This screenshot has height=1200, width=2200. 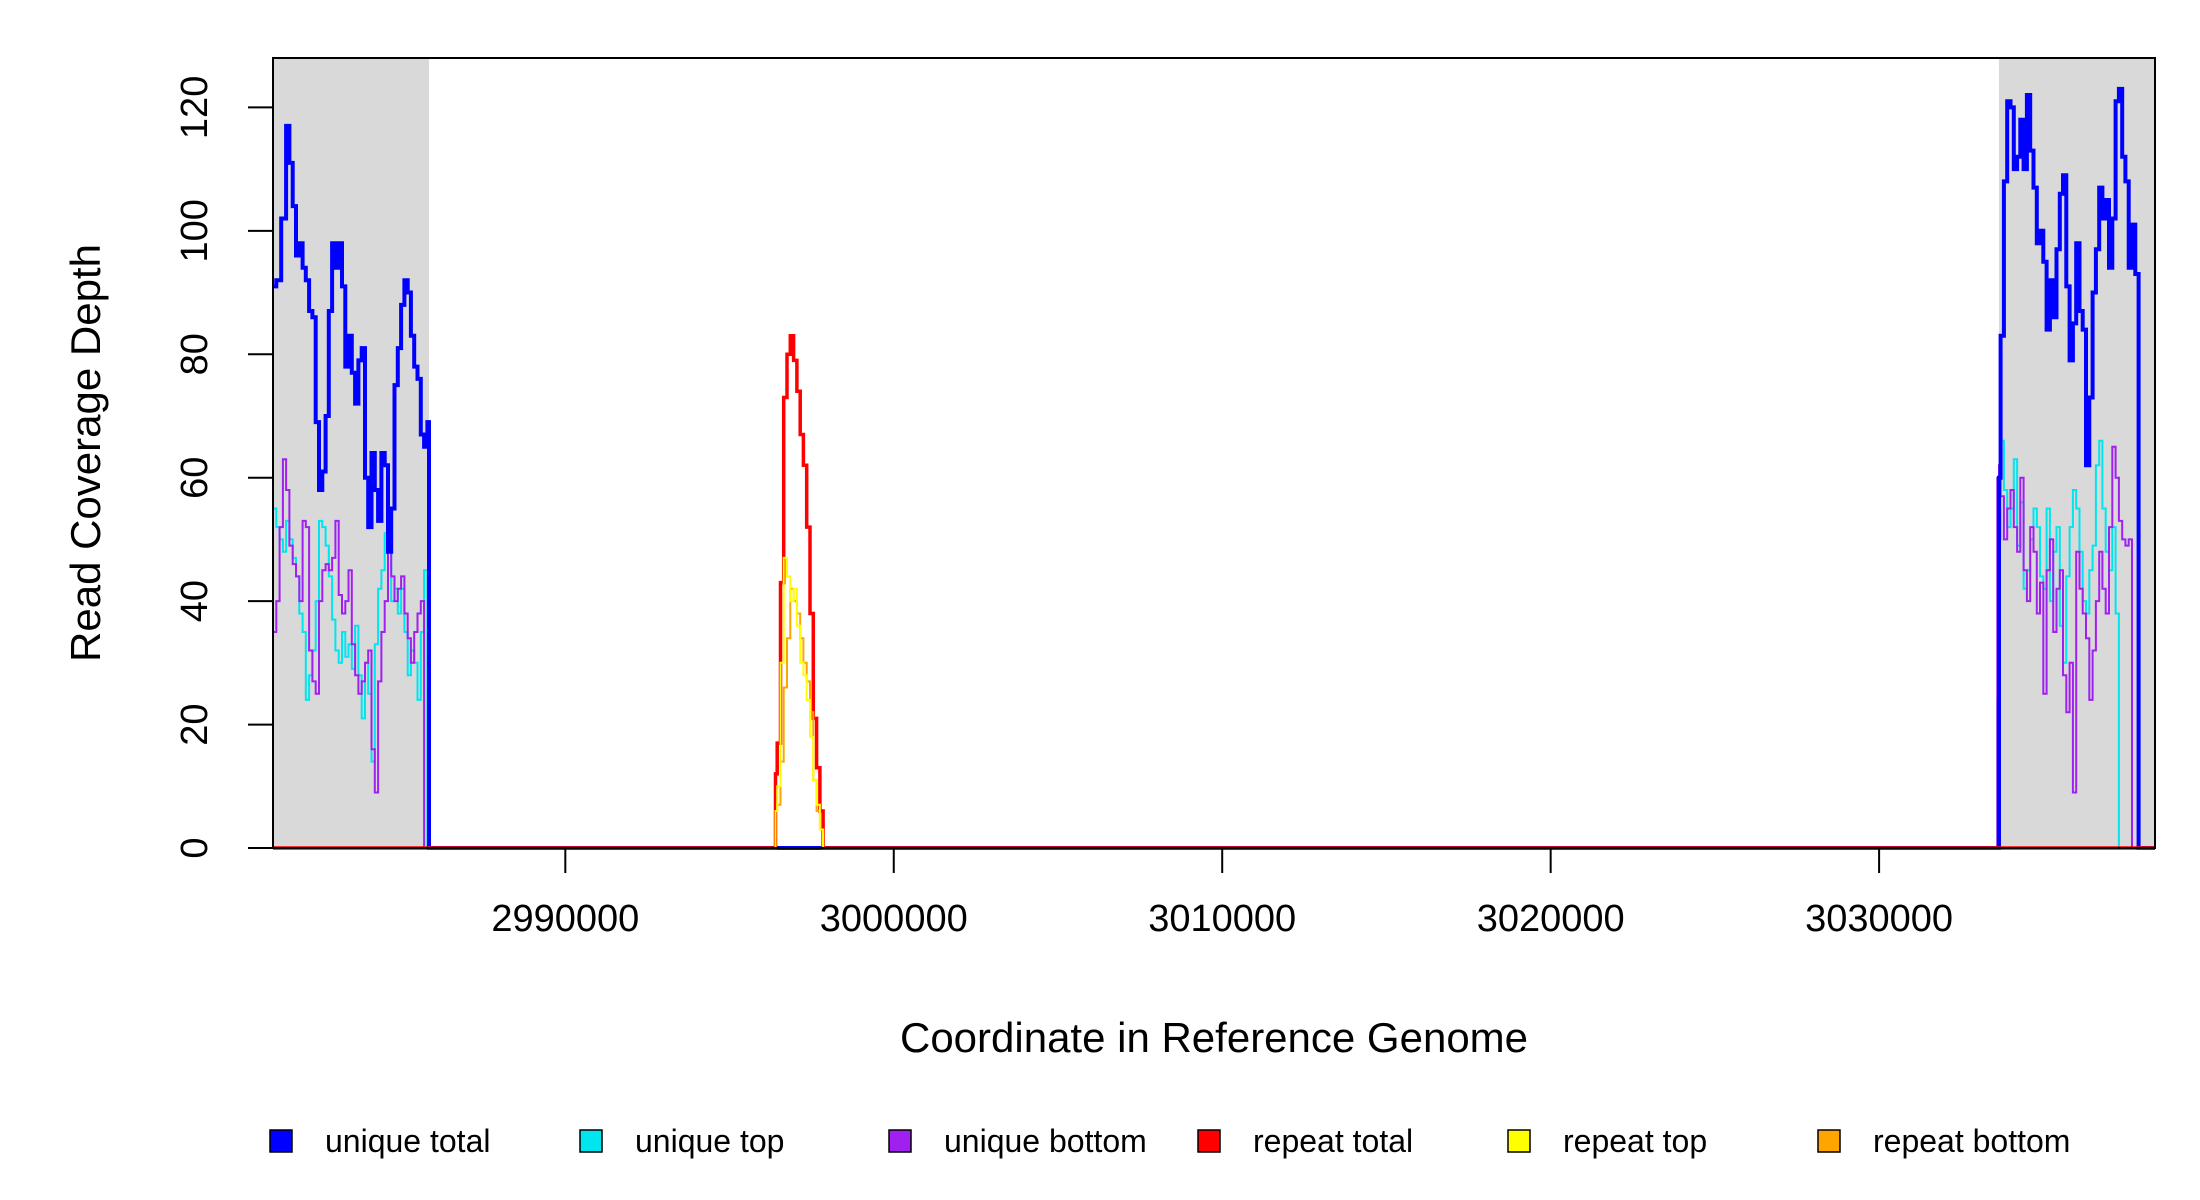 I want to click on legend-swatch-repeat-bottom, so click(x=1829, y=1141).